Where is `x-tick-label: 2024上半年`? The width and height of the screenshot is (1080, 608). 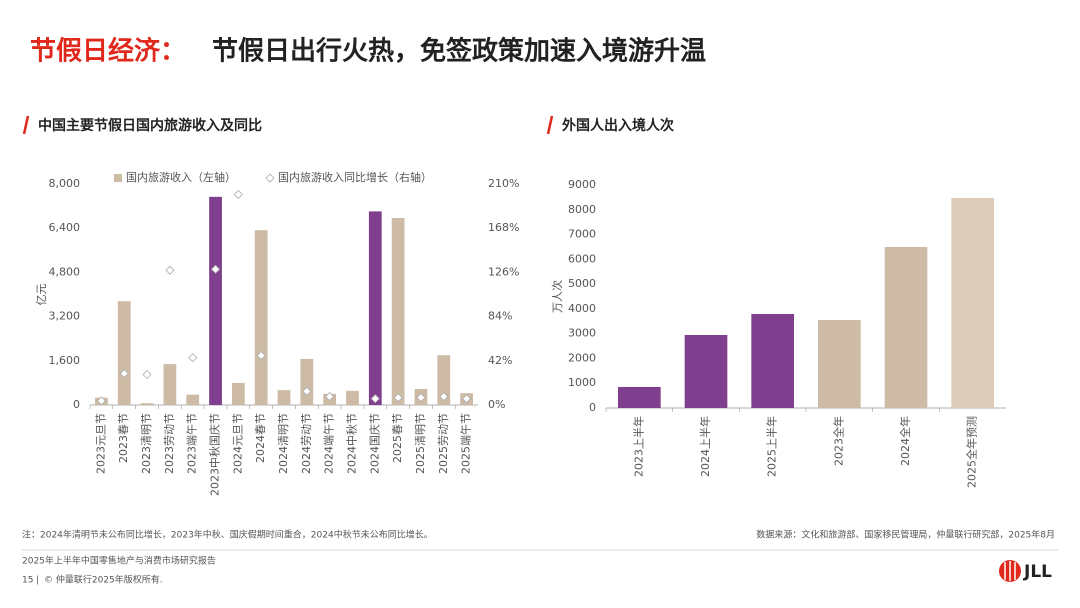 x-tick-label: 2024上半年 is located at coordinates (705, 446).